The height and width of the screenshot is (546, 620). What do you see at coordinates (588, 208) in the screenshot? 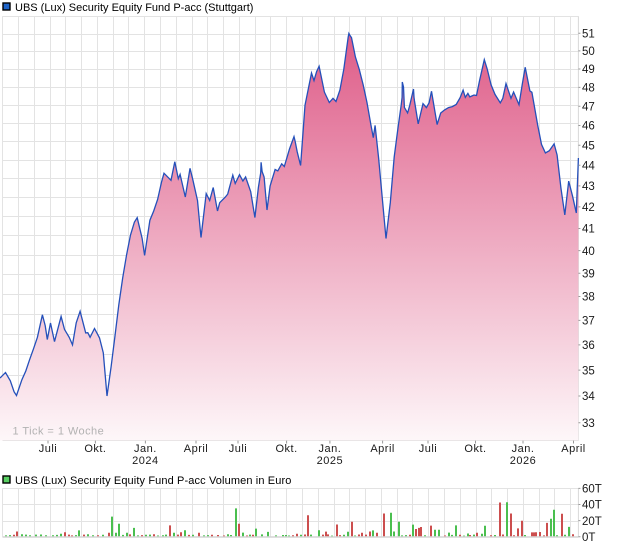
I see `svg-text: 42` at bounding box center [588, 208].